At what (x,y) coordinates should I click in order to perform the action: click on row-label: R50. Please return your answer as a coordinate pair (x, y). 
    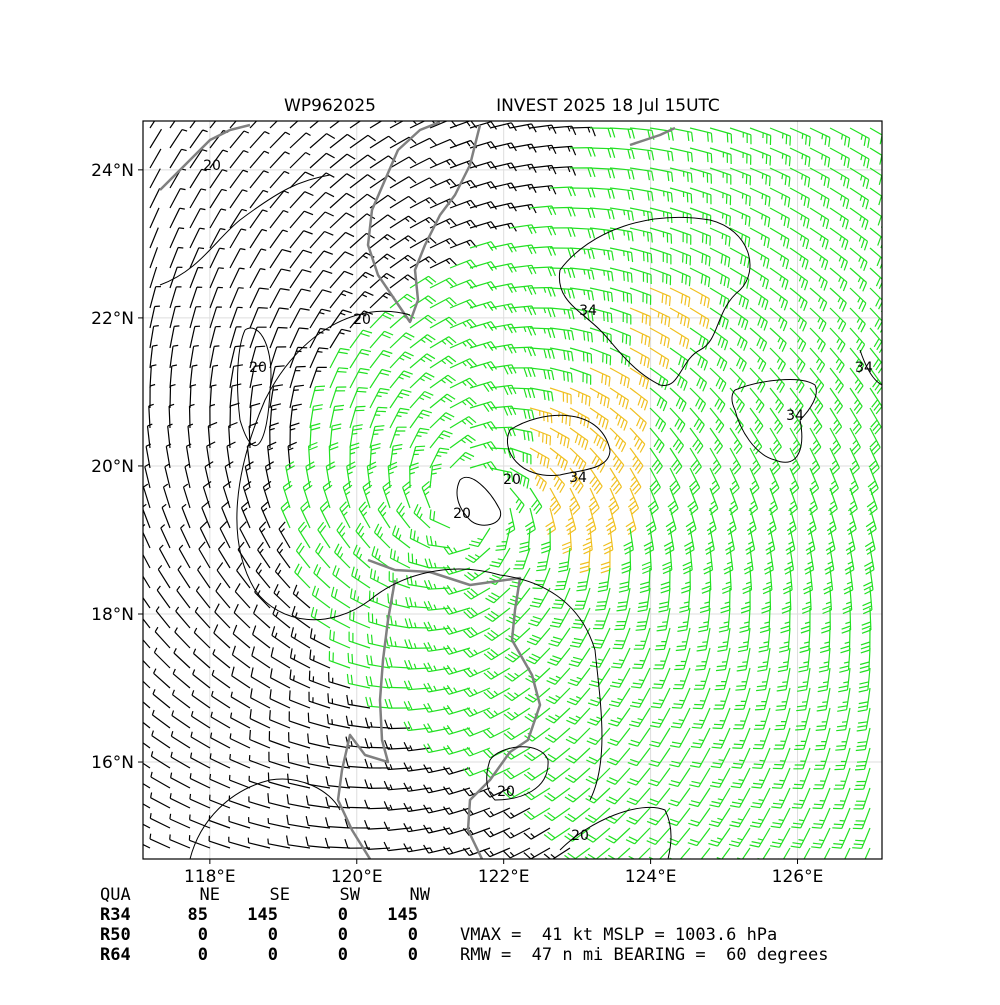
    Looking at the image, I should click on (115, 935).